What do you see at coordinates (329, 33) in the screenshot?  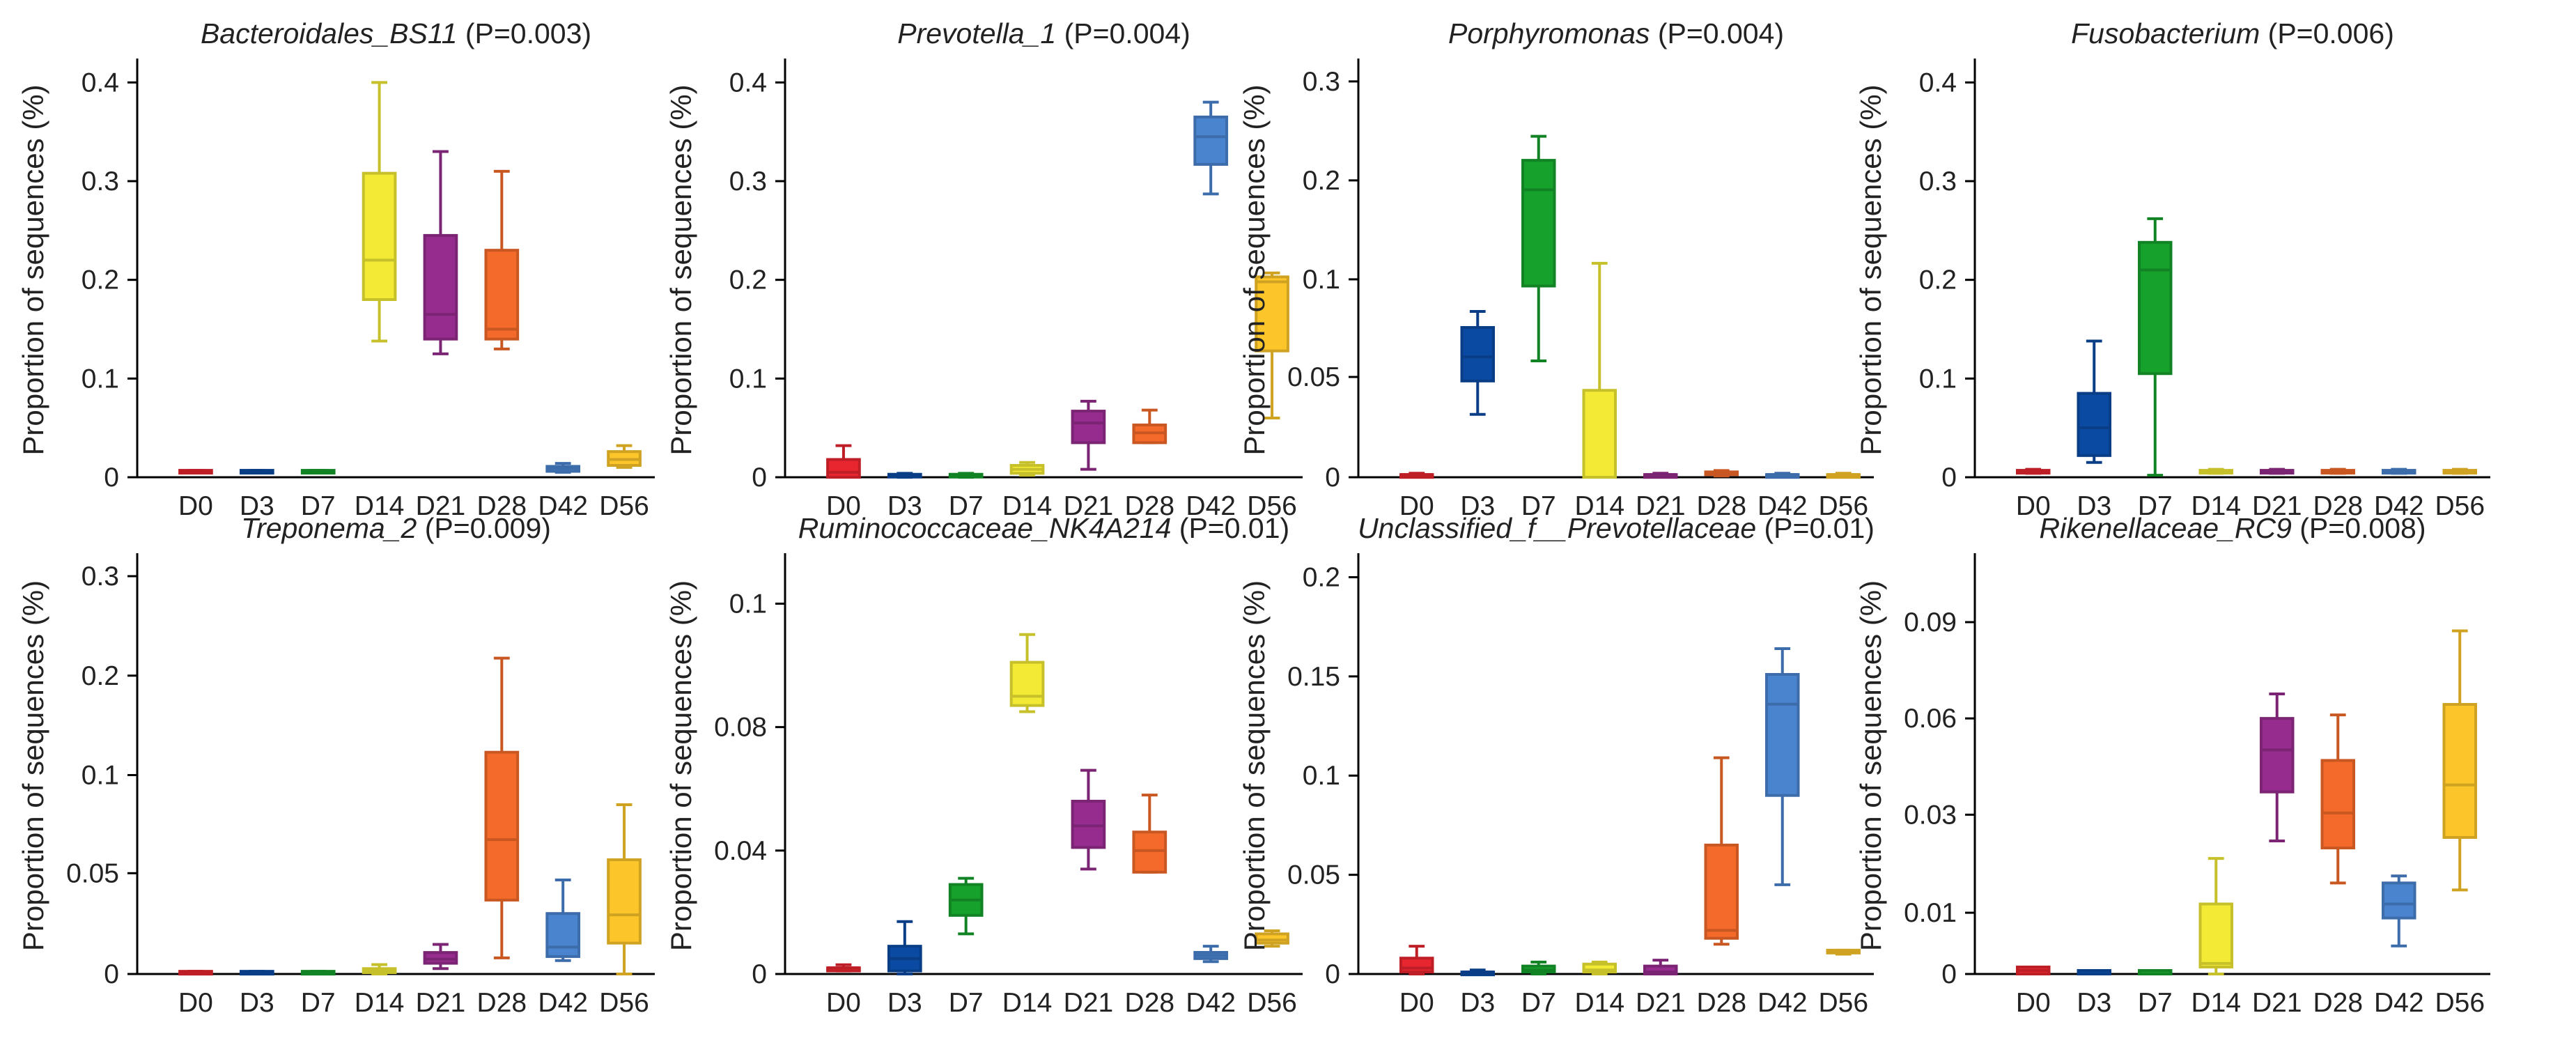 I see `panel-title-taxon: Bacteroidales_BS11` at bounding box center [329, 33].